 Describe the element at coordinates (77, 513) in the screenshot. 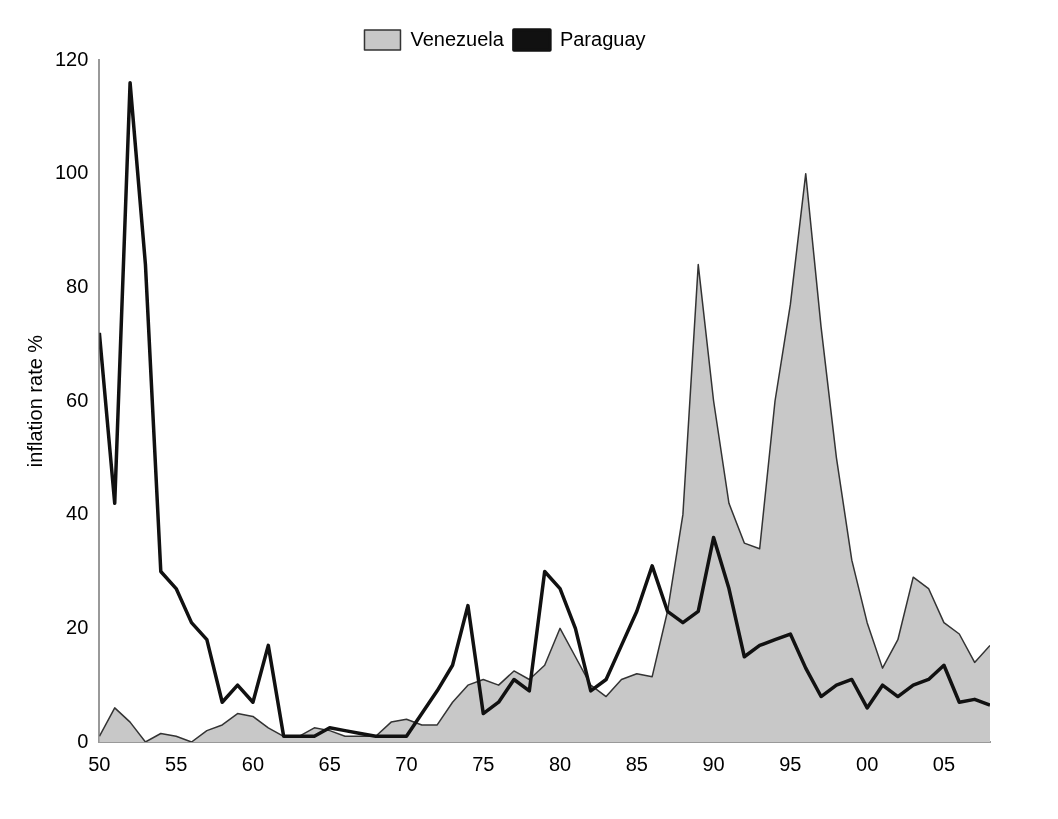

I see `y-tick-label: 40` at that location.